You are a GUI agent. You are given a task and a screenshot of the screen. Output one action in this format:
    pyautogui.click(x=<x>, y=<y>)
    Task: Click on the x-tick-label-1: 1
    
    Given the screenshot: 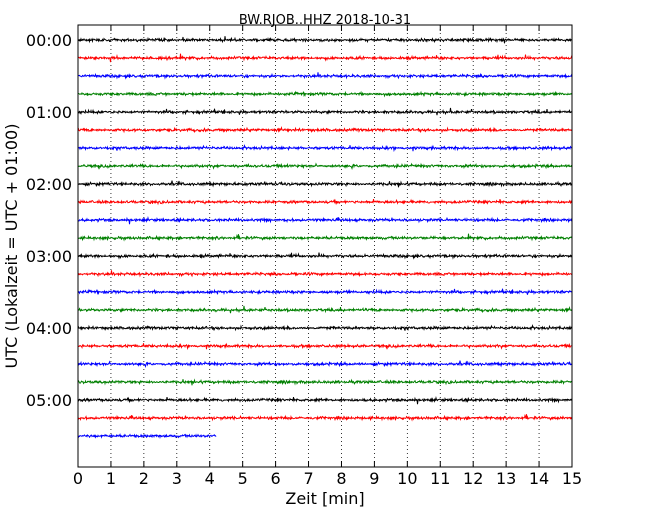 What is the action you would take?
    pyautogui.click(x=111, y=478)
    